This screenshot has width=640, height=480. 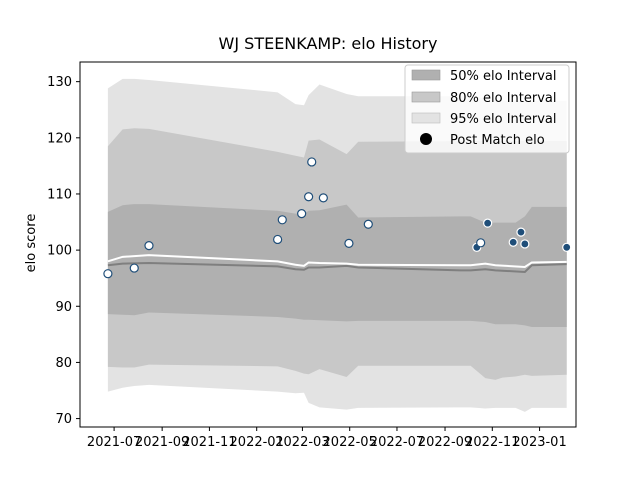 What do you see at coordinates (350, 442) in the screenshot?
I see `x-tick-label: 2022-05` at bounding box center [350, 442].